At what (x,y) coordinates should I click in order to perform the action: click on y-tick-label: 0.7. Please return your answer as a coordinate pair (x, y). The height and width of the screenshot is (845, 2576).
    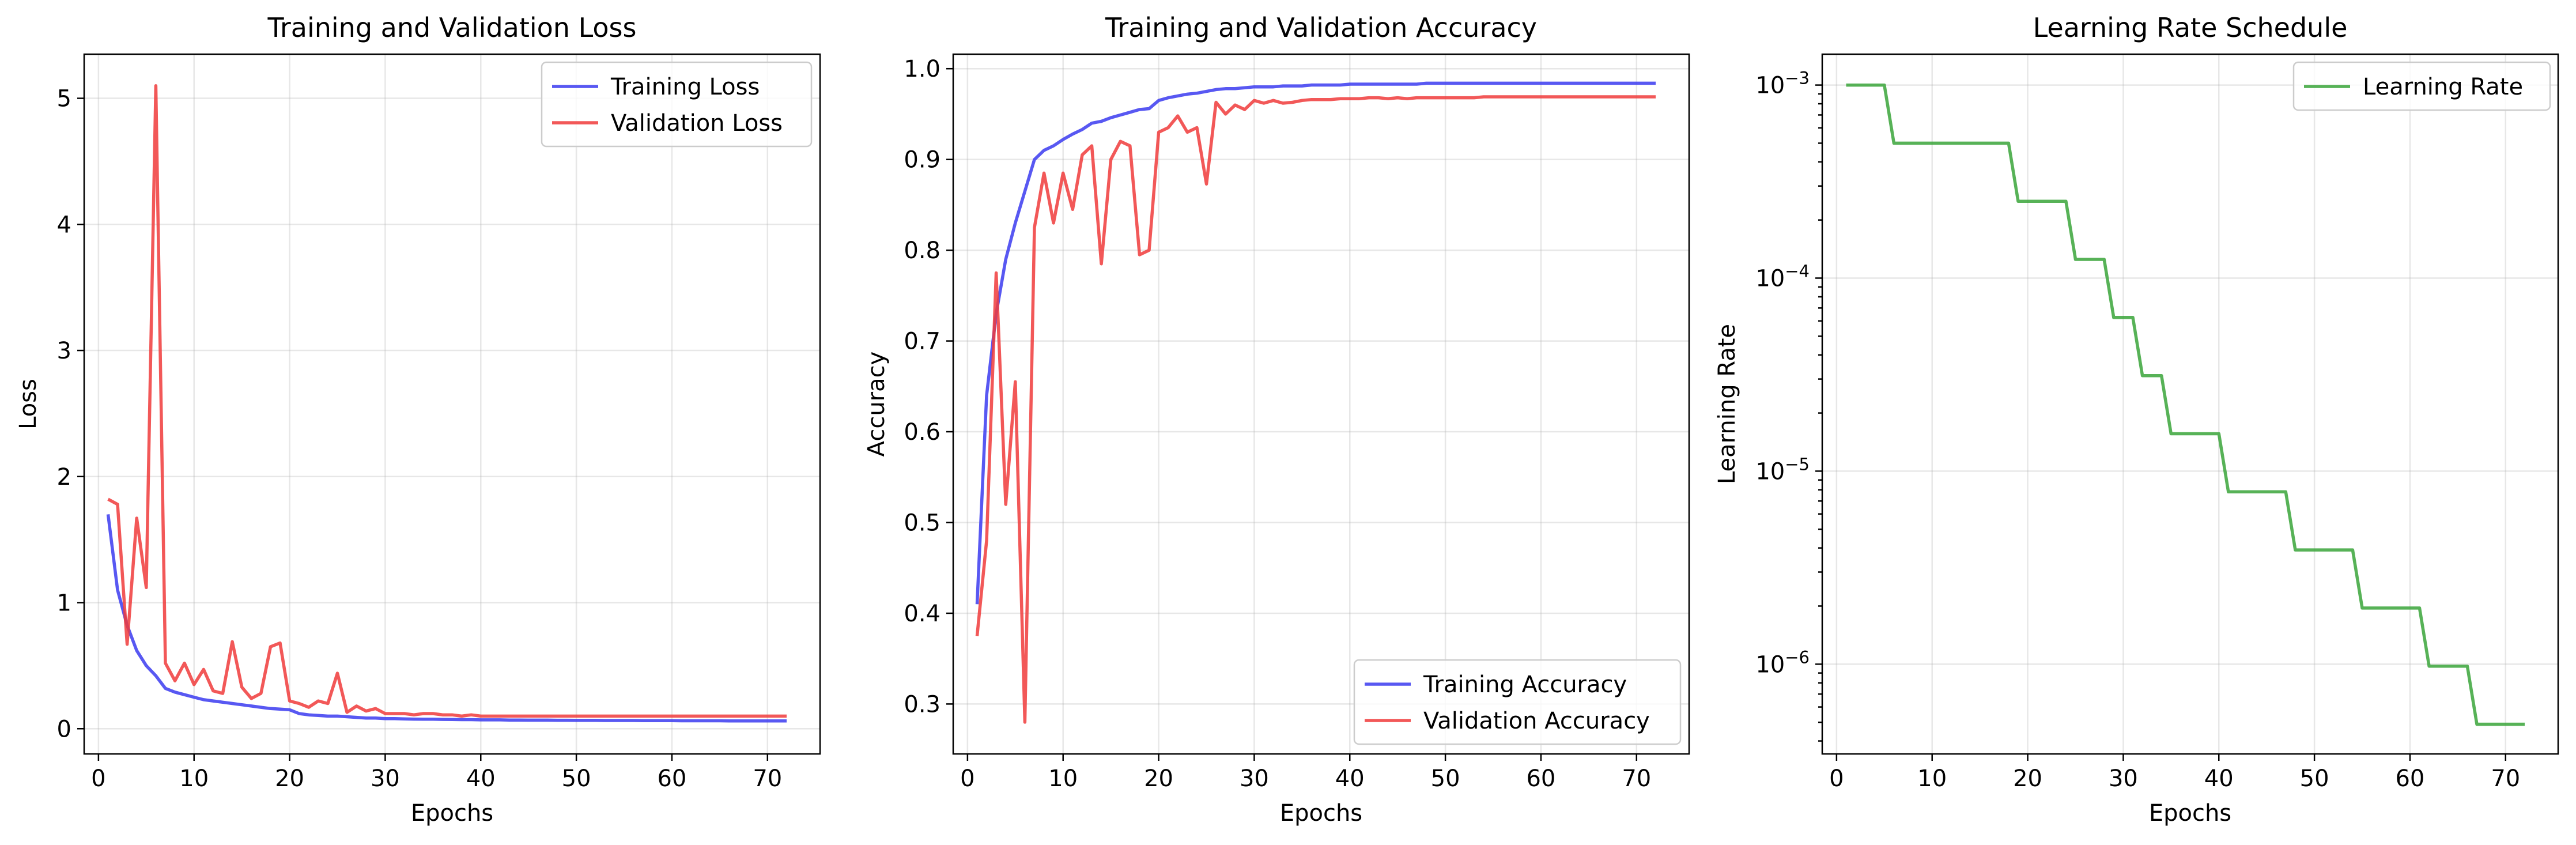
    Looking at the image, I should click on (922, 342).